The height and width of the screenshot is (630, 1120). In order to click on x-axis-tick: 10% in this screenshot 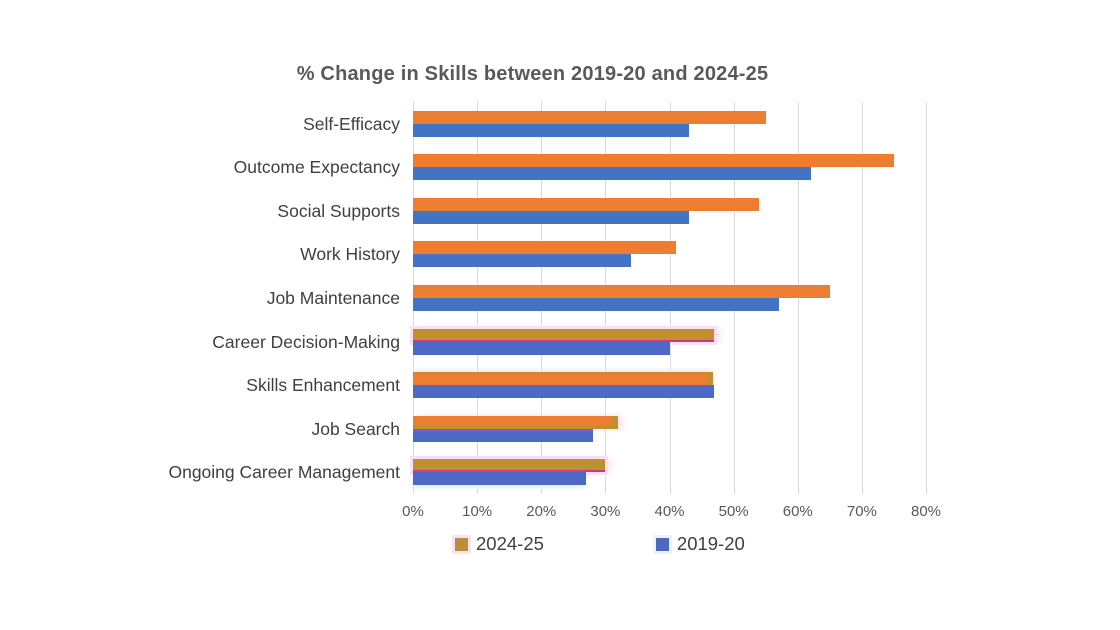, I will do `click(477, 511)`.